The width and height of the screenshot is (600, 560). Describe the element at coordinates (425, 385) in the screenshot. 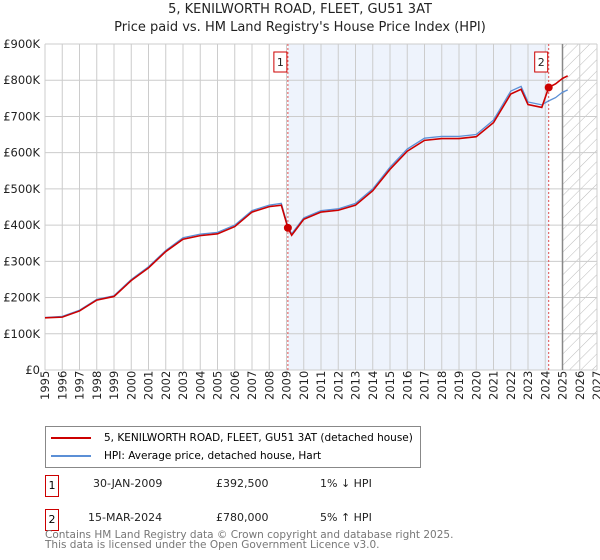

I see `x-tick-label: 2017` at that location.